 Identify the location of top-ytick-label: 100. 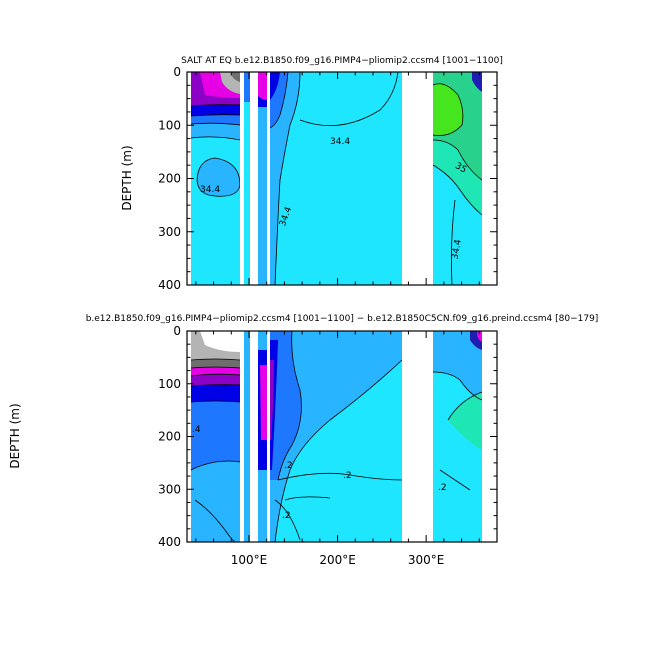
(169, 125).